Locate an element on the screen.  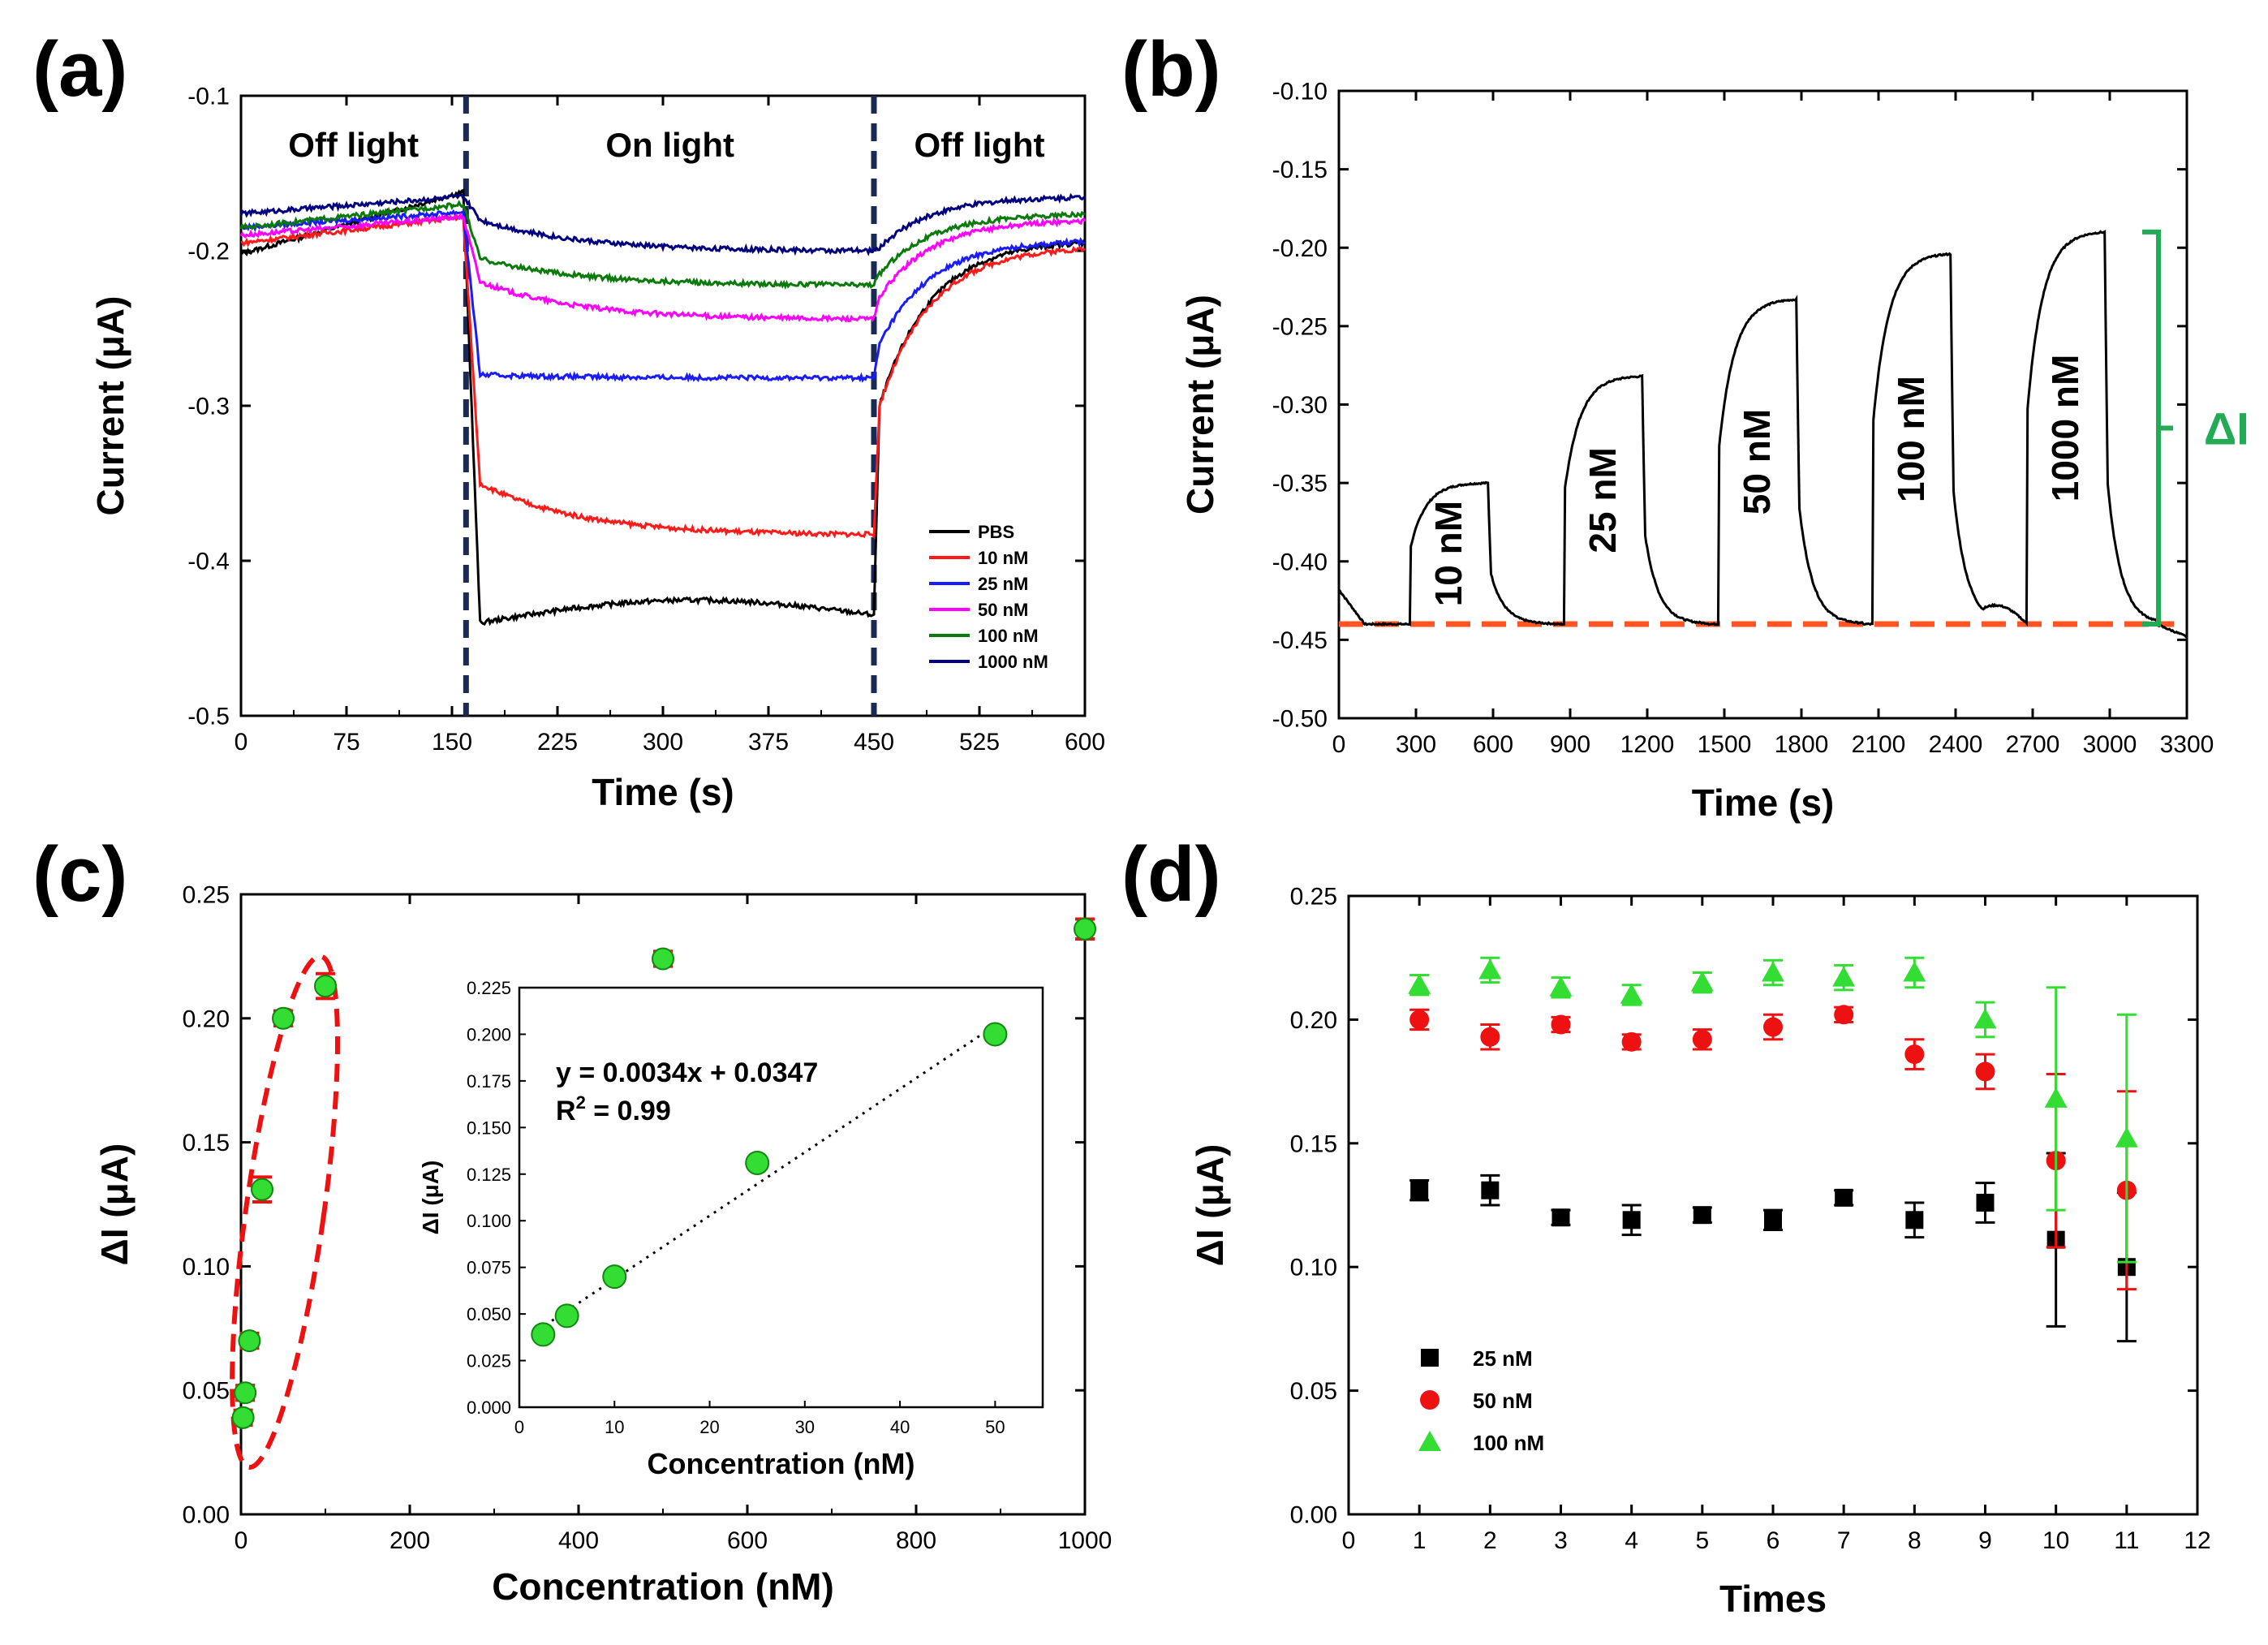
x-tick-label: 1800 is located at coordinates (1802, 744).